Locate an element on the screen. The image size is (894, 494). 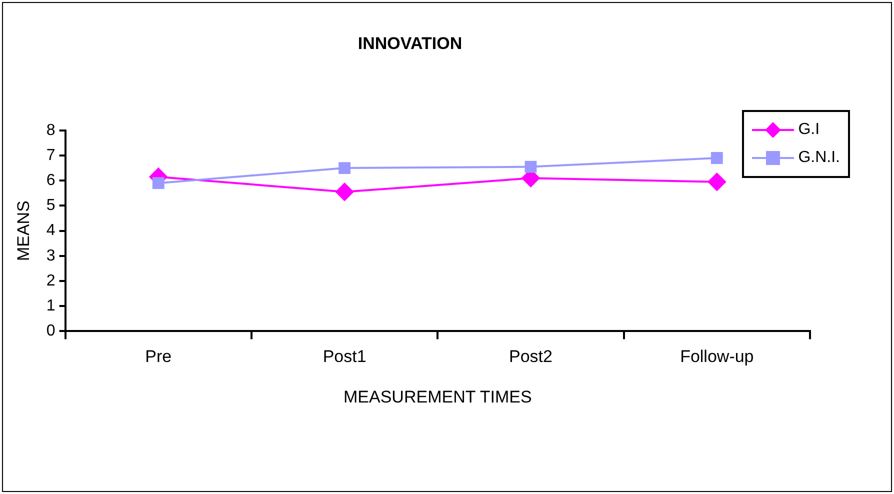
x-tick-label: Pre is located at coordinates (158, 356).